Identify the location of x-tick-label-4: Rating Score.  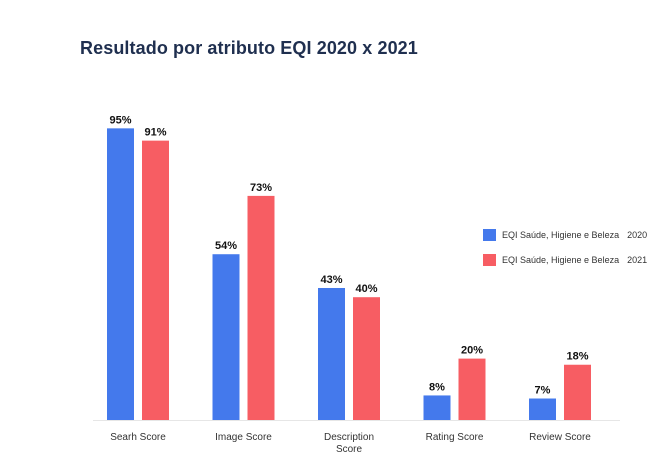
(455, 437).